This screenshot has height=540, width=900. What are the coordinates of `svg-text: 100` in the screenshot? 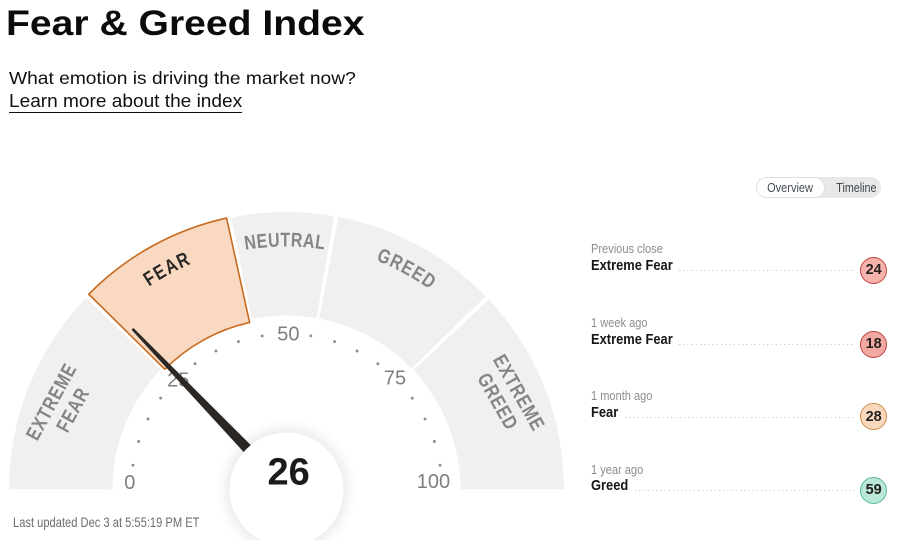 It's located at (433, 482).